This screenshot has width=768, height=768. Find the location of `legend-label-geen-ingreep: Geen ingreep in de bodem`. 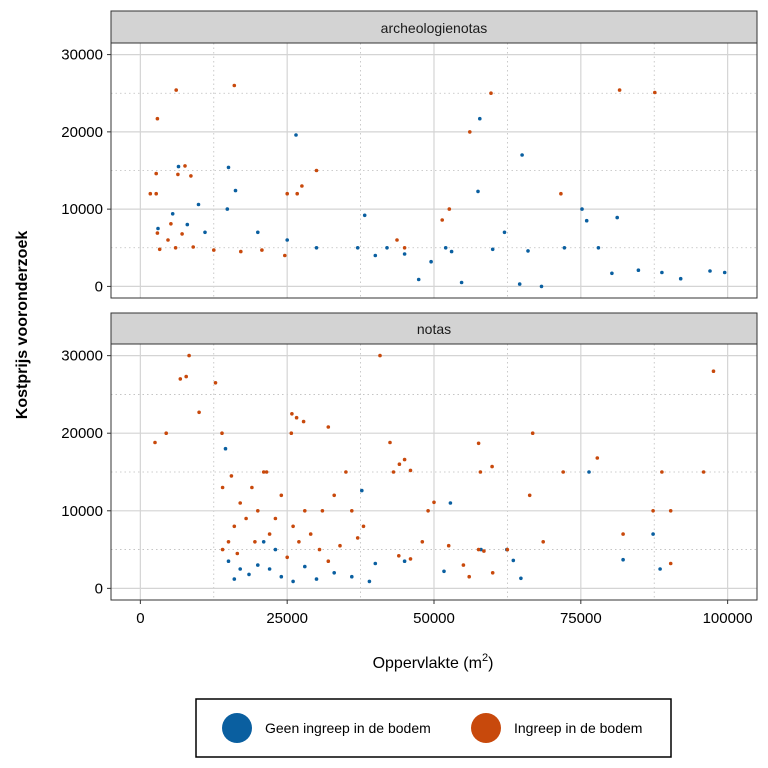

legend-label-geen-ingreep: Geen ingreep in de bodem is located at coordinates (348, 728).